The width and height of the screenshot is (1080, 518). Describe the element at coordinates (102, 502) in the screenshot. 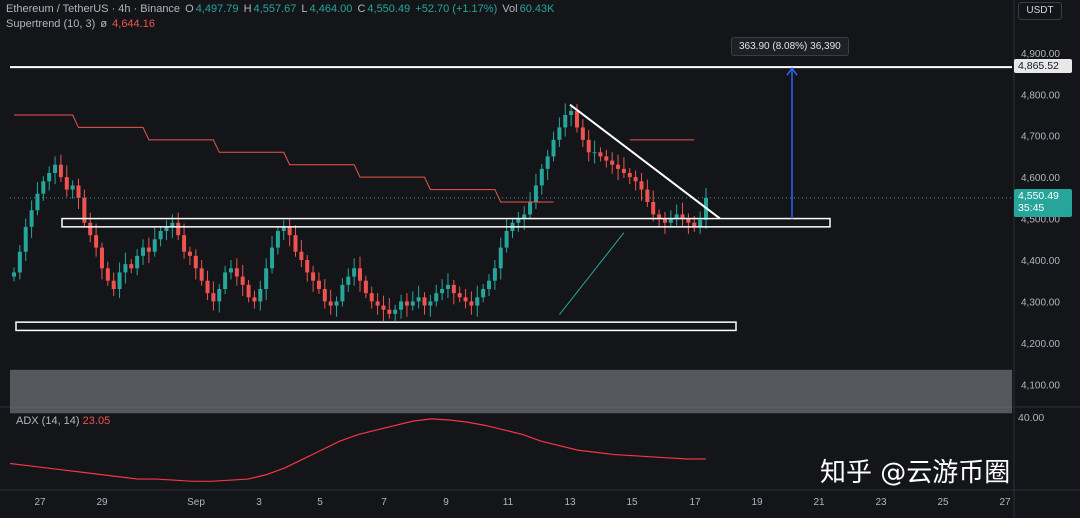

I see `x-tick-label: 29` at that location.